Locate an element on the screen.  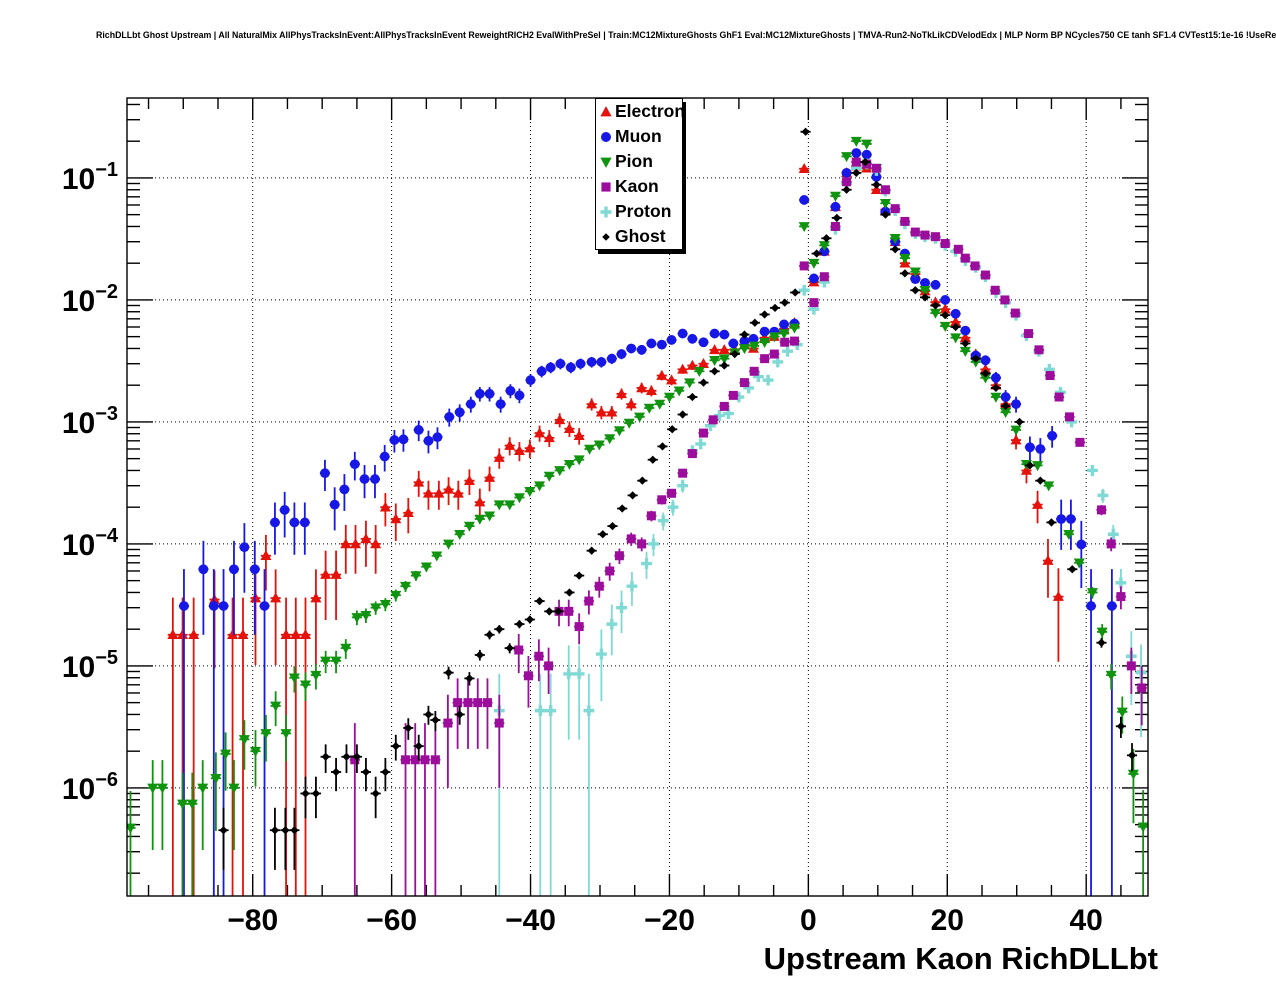
legend-label: Kaon is located at coordinates (637, 186).